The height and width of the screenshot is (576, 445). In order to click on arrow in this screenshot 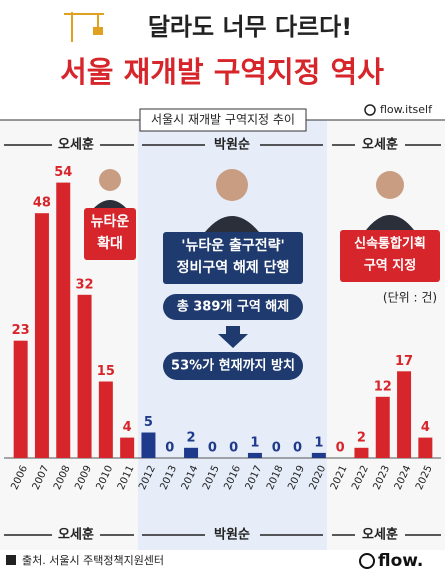, I will do `click(233, 337)`.